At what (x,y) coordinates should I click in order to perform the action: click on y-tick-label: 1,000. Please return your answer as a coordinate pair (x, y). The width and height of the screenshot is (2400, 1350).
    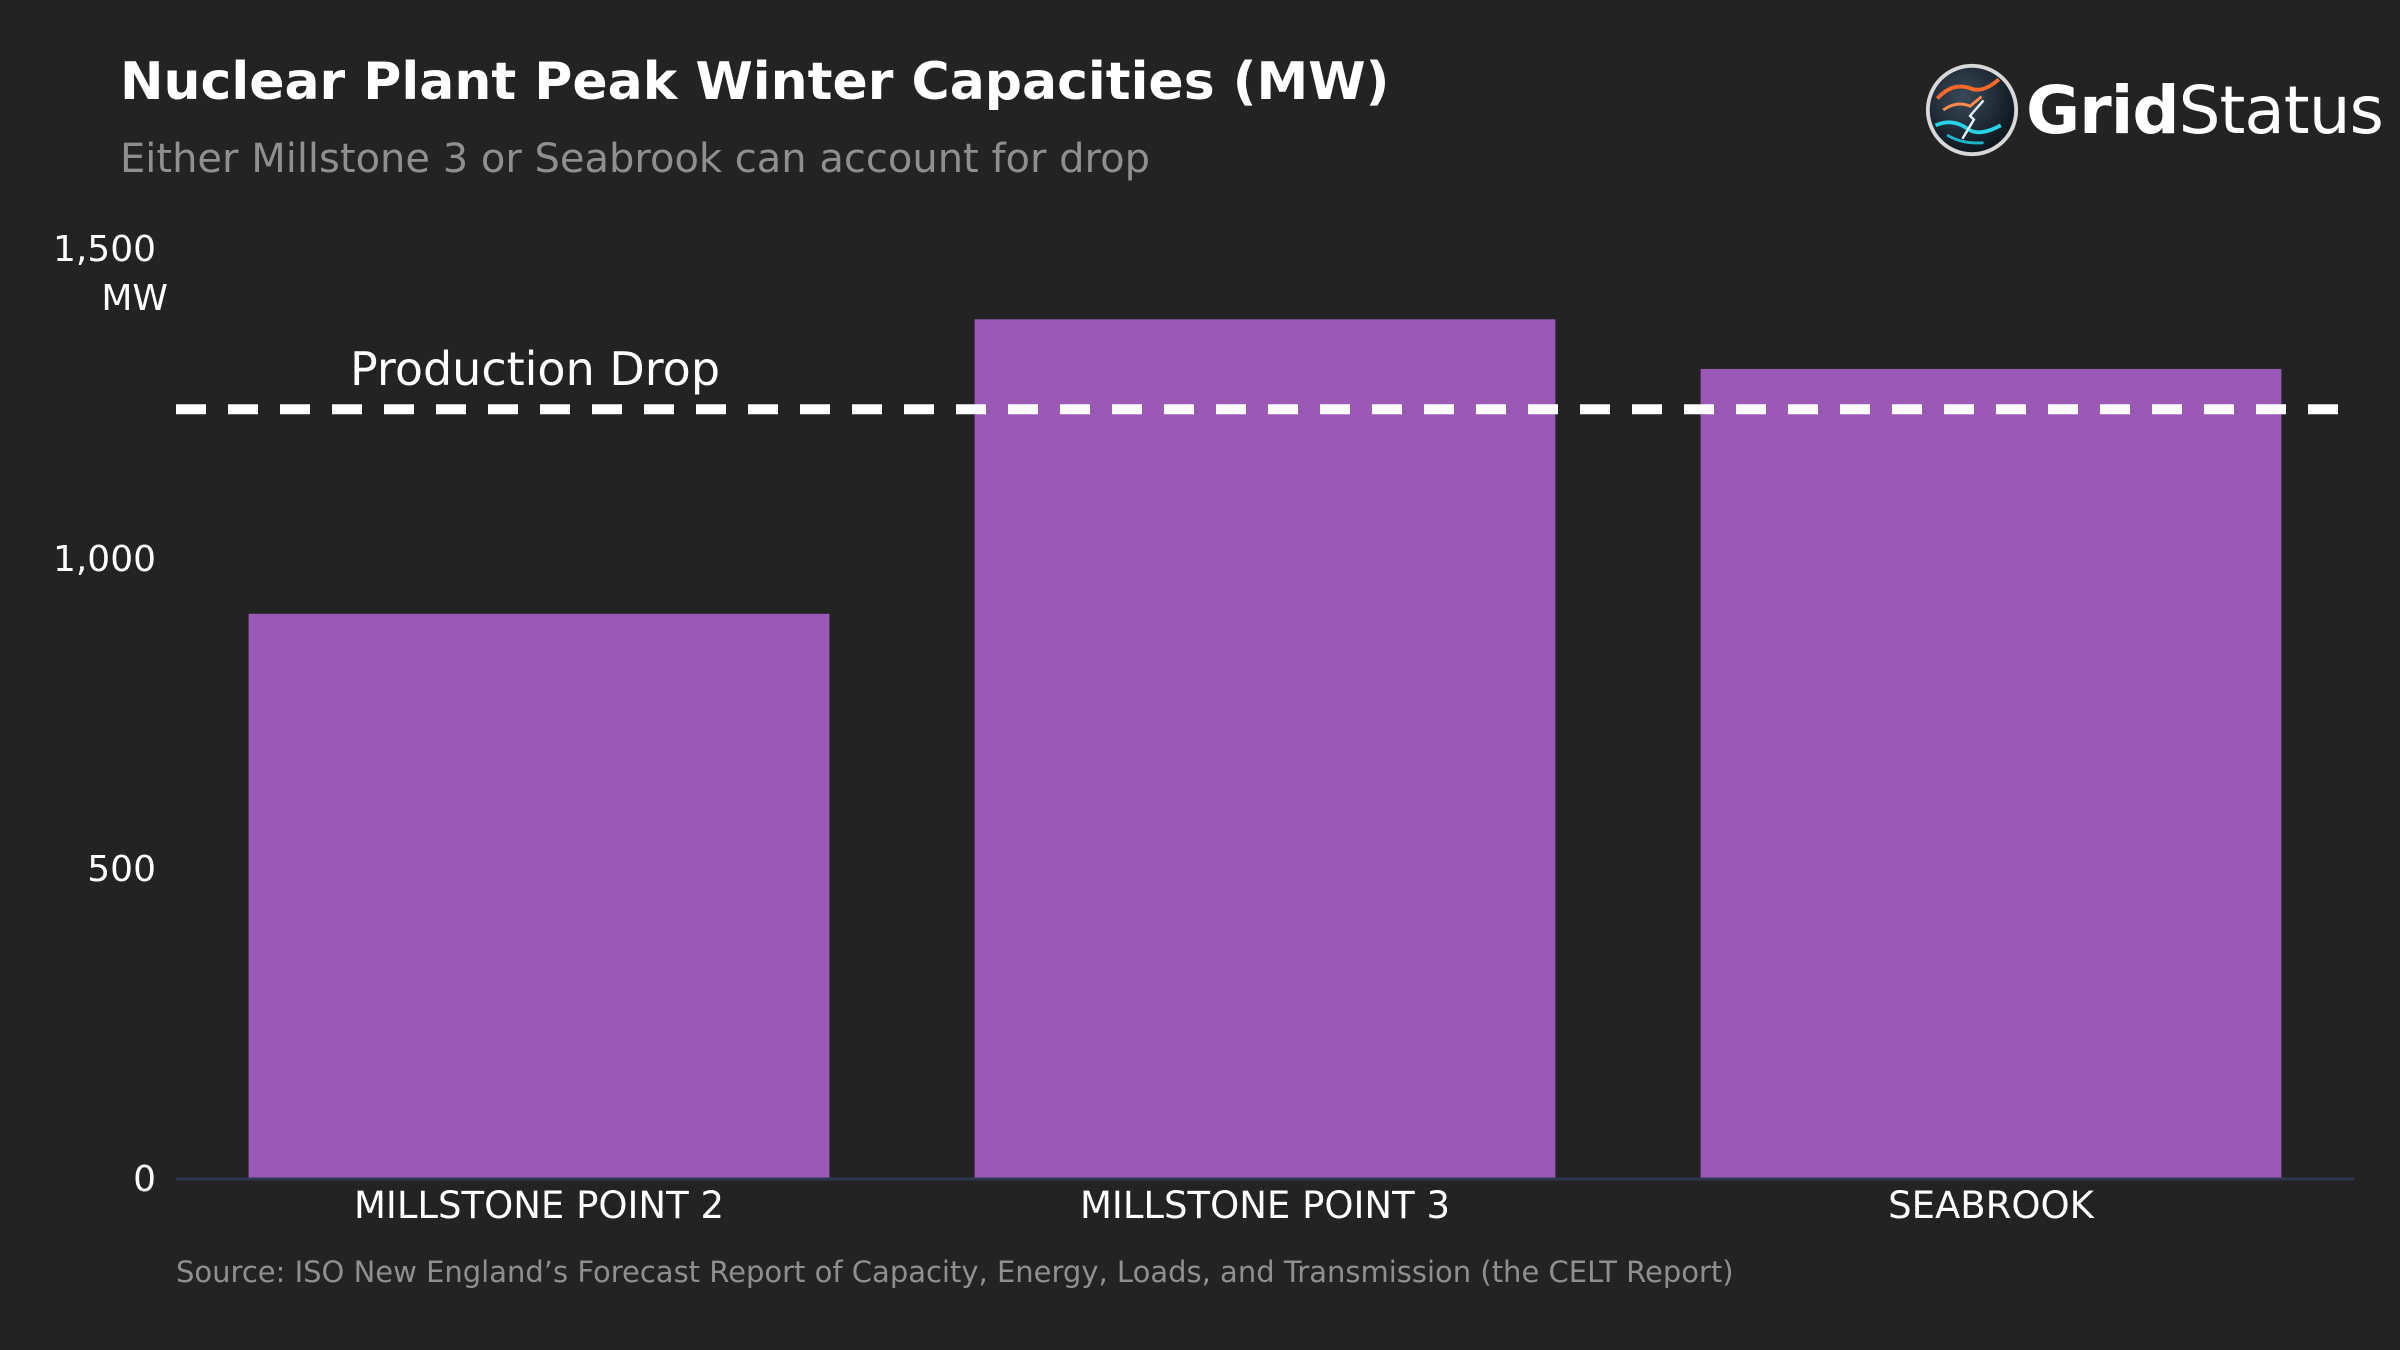
    Looking at the image, I should click on (104, 559).